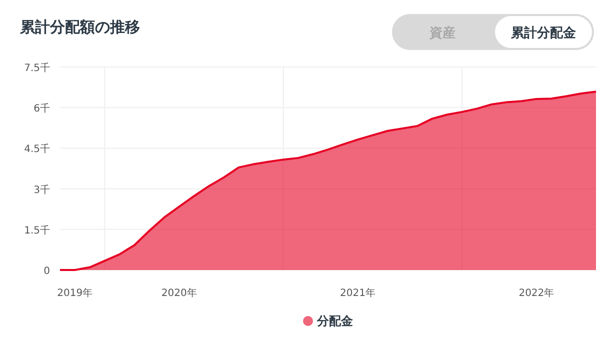 The width and height of the screenshot is (608, 350). I want to click on chart-title: 累計分配額の推移, so click(79, 27).